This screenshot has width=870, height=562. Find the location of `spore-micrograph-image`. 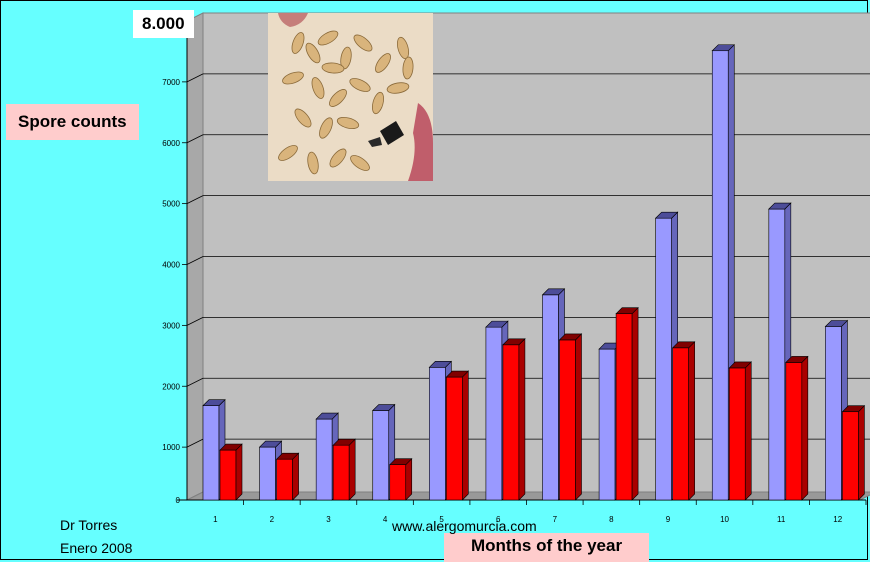

spore-micrograph-image is located at coordinates (350, 97).